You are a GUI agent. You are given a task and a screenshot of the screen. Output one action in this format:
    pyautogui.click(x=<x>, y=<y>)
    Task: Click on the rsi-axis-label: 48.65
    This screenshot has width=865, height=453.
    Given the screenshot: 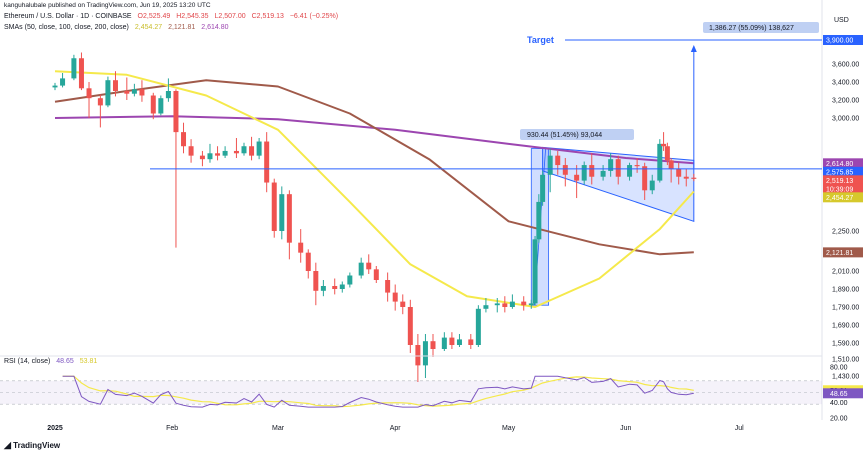 What is the action you would take?
    pyautogui.click(x=839, y=394)
    